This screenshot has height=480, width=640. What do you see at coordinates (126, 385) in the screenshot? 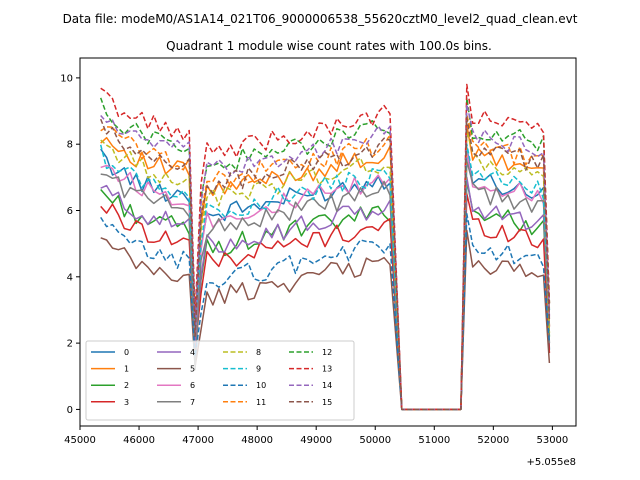
I see `legend-label-2: 2` at bounding box center [126, 385].